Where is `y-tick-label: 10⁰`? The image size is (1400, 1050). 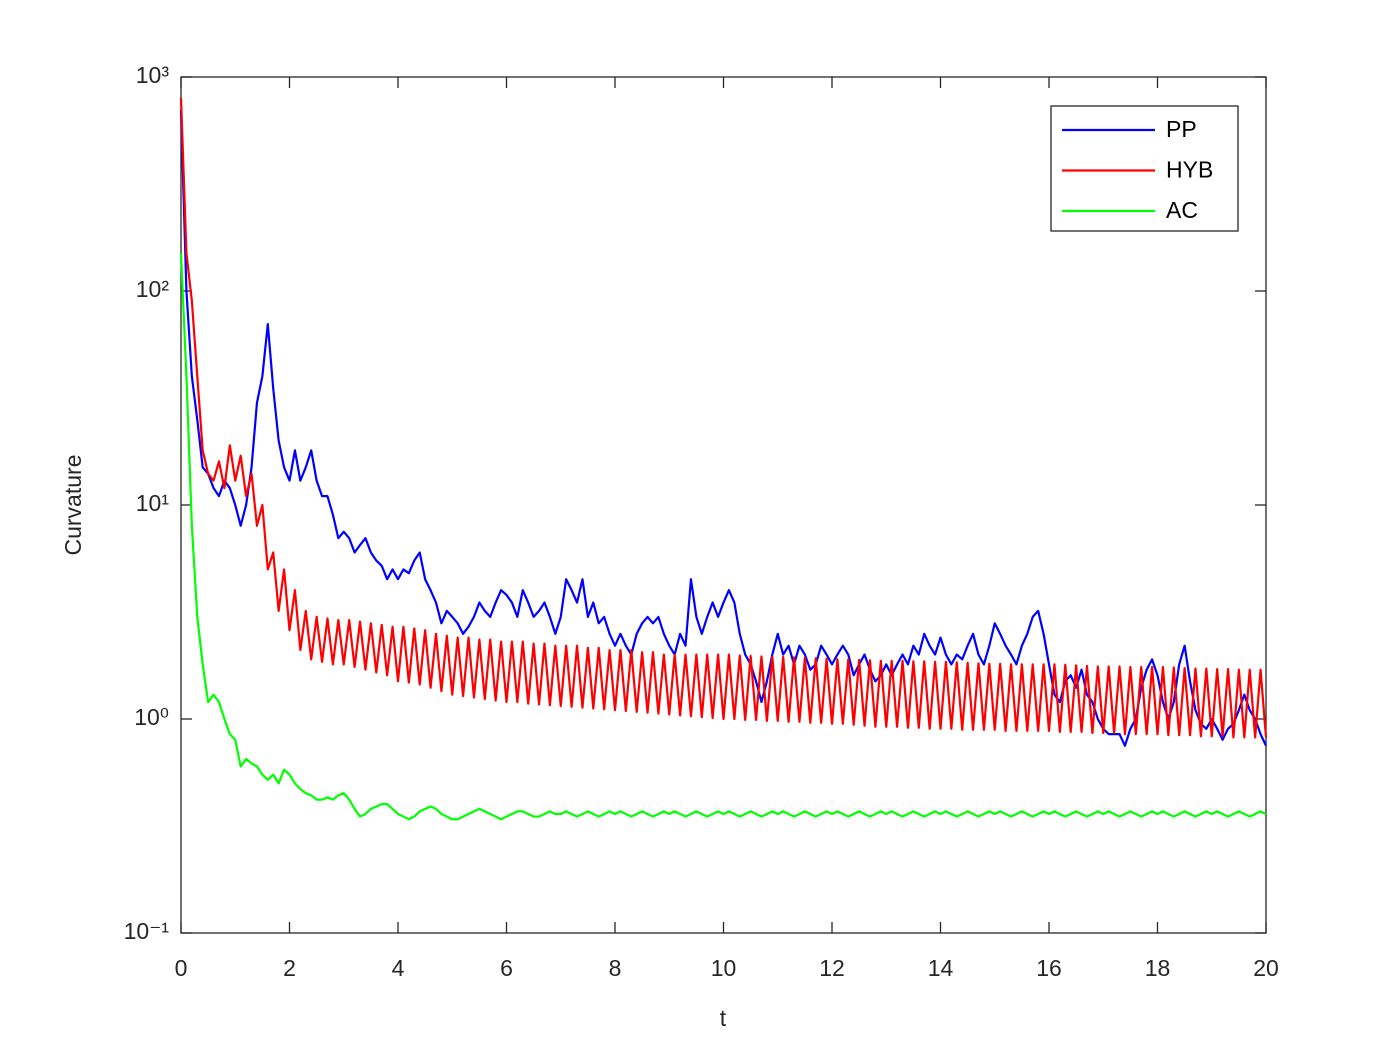
y-tick-label: 10⁰ is located at coordinates (151, 717).